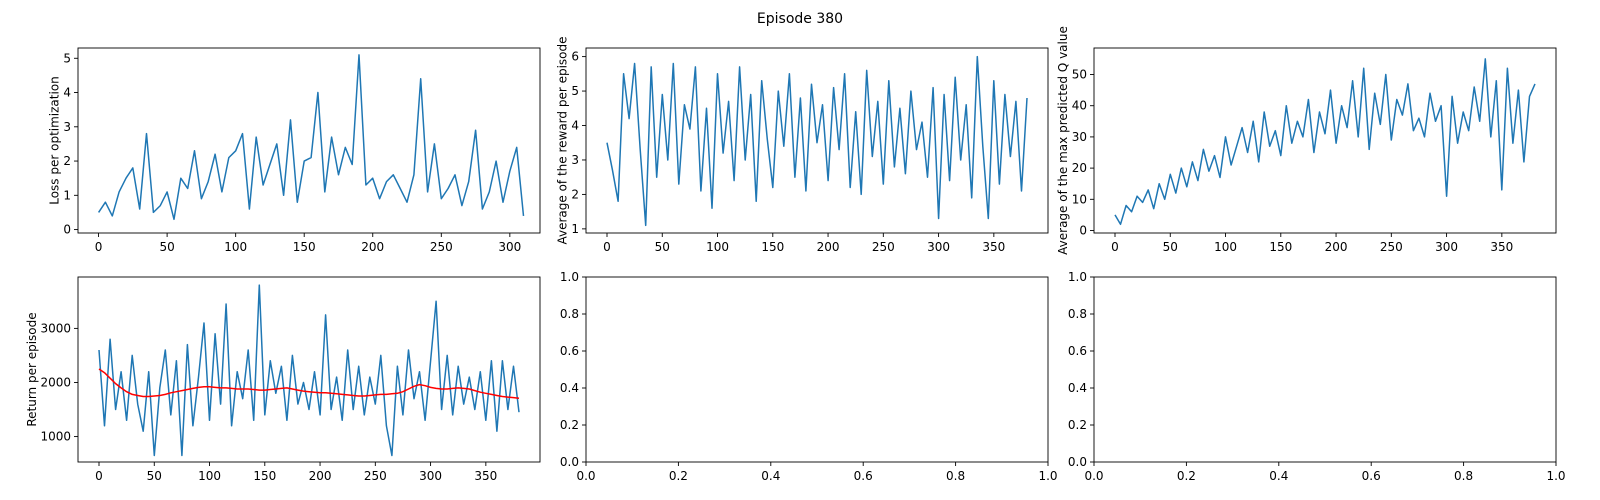 The image size is (1600, 500). I want to click on subplot-empty-2: 0.0 0.2 0.4 0.6 0.8 1.0 0.0 0.2 0.4 0.6 0.8 1.0, so click(1317, 376).